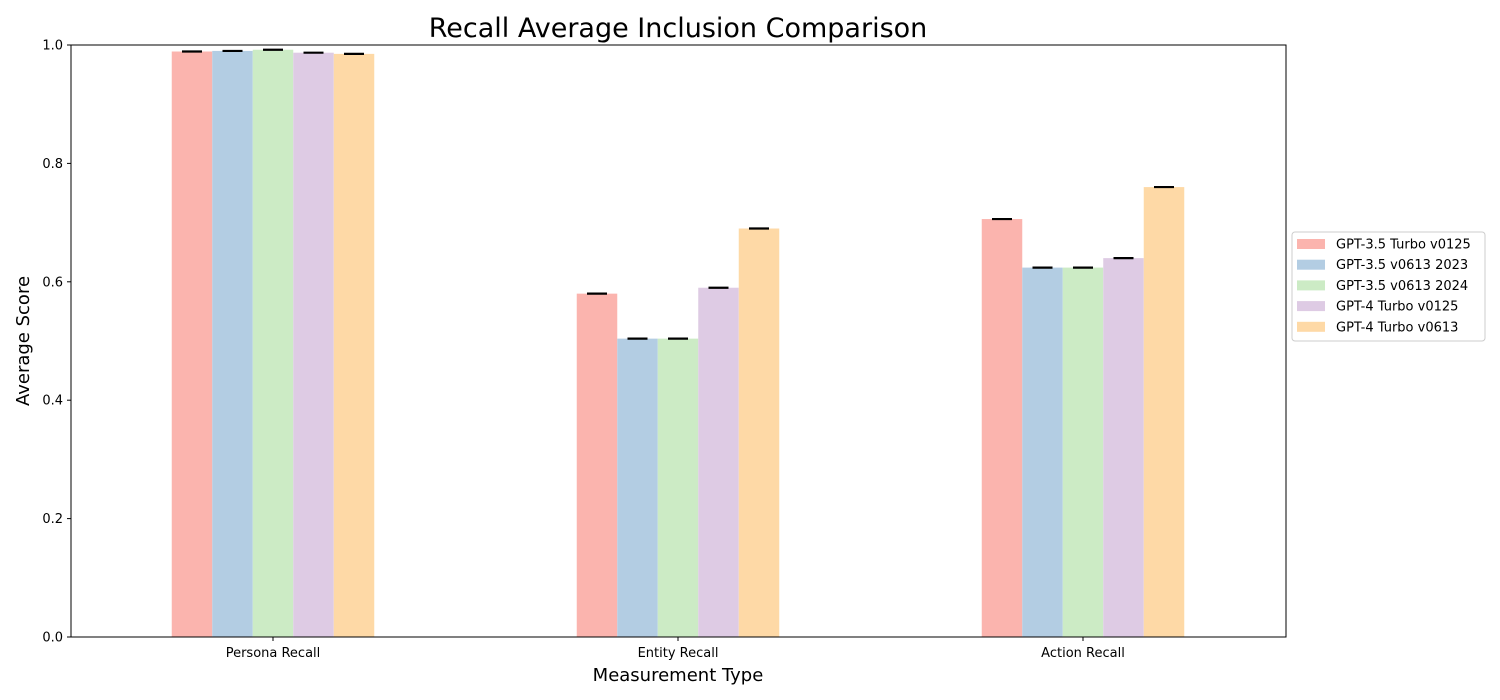 The width and height of the screenshot is (1500, 700). Describe the element at coordinates (273, 653) in the screenshot. I see `x-tick-label: Persona Recall` at that location.